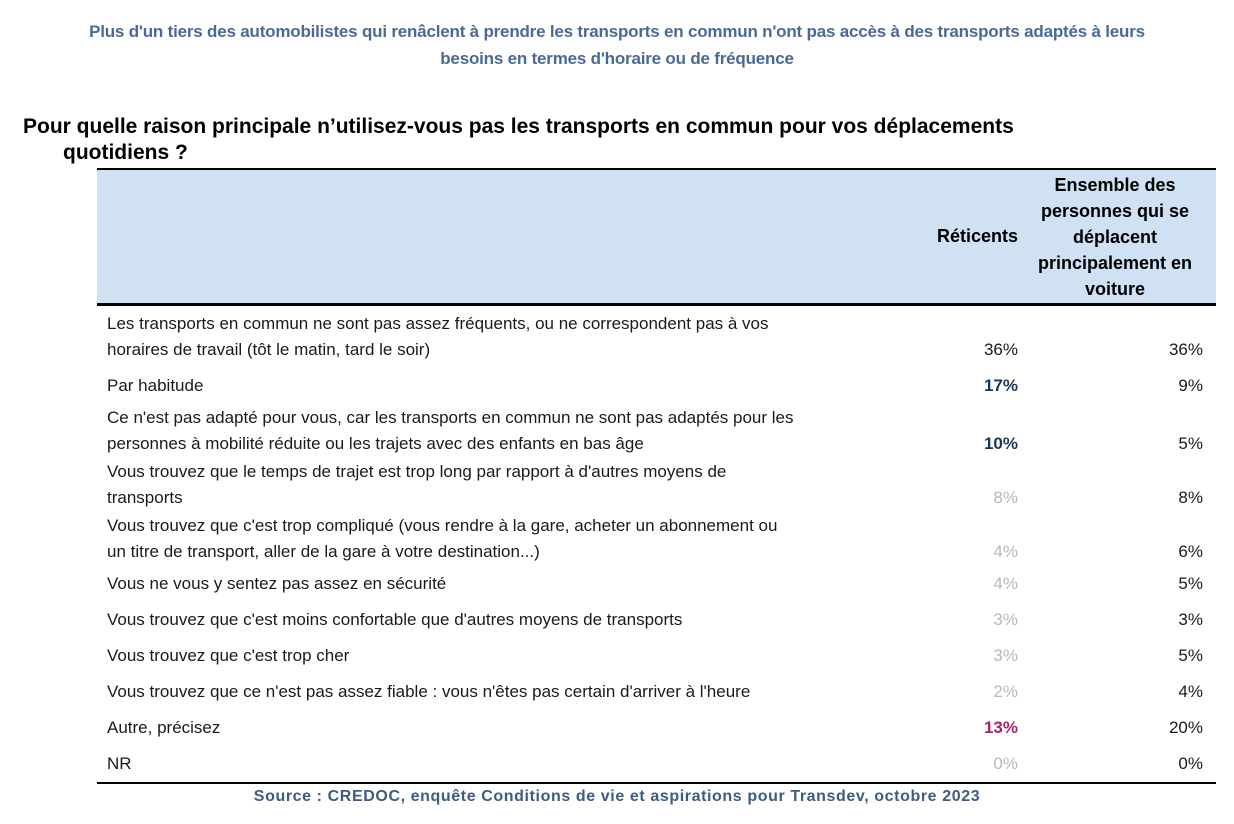 The width and height of the screenshot is (1234, 824). What do you see at coordinates (1190, 497) in the screenshot?
I see `ensemble-value: 8%` at bounding box center [1190, 497].